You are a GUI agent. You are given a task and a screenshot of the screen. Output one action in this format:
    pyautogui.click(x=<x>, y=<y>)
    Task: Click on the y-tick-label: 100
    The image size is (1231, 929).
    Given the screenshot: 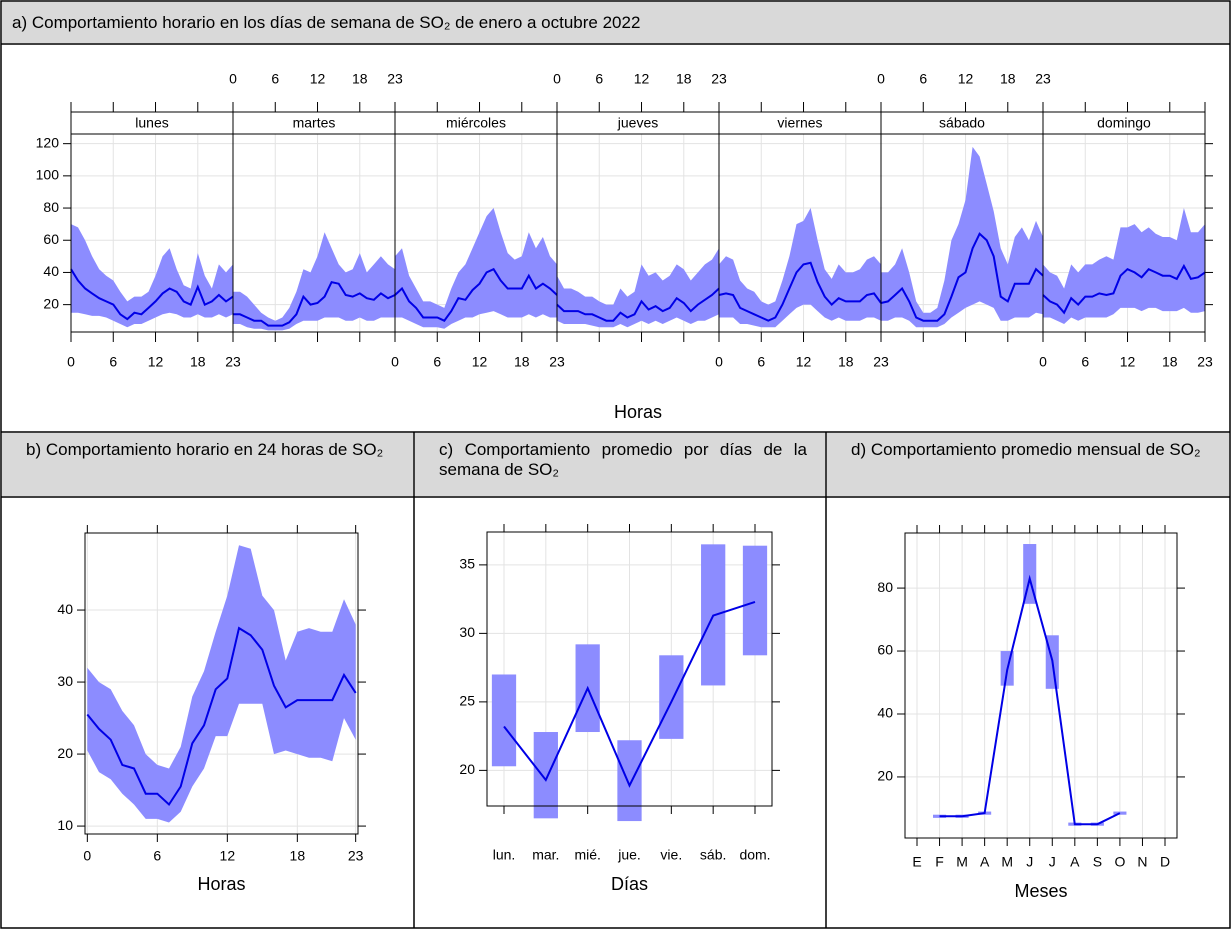 What is the action you would take?
    pyautogui.click(x=48, y=175)
    